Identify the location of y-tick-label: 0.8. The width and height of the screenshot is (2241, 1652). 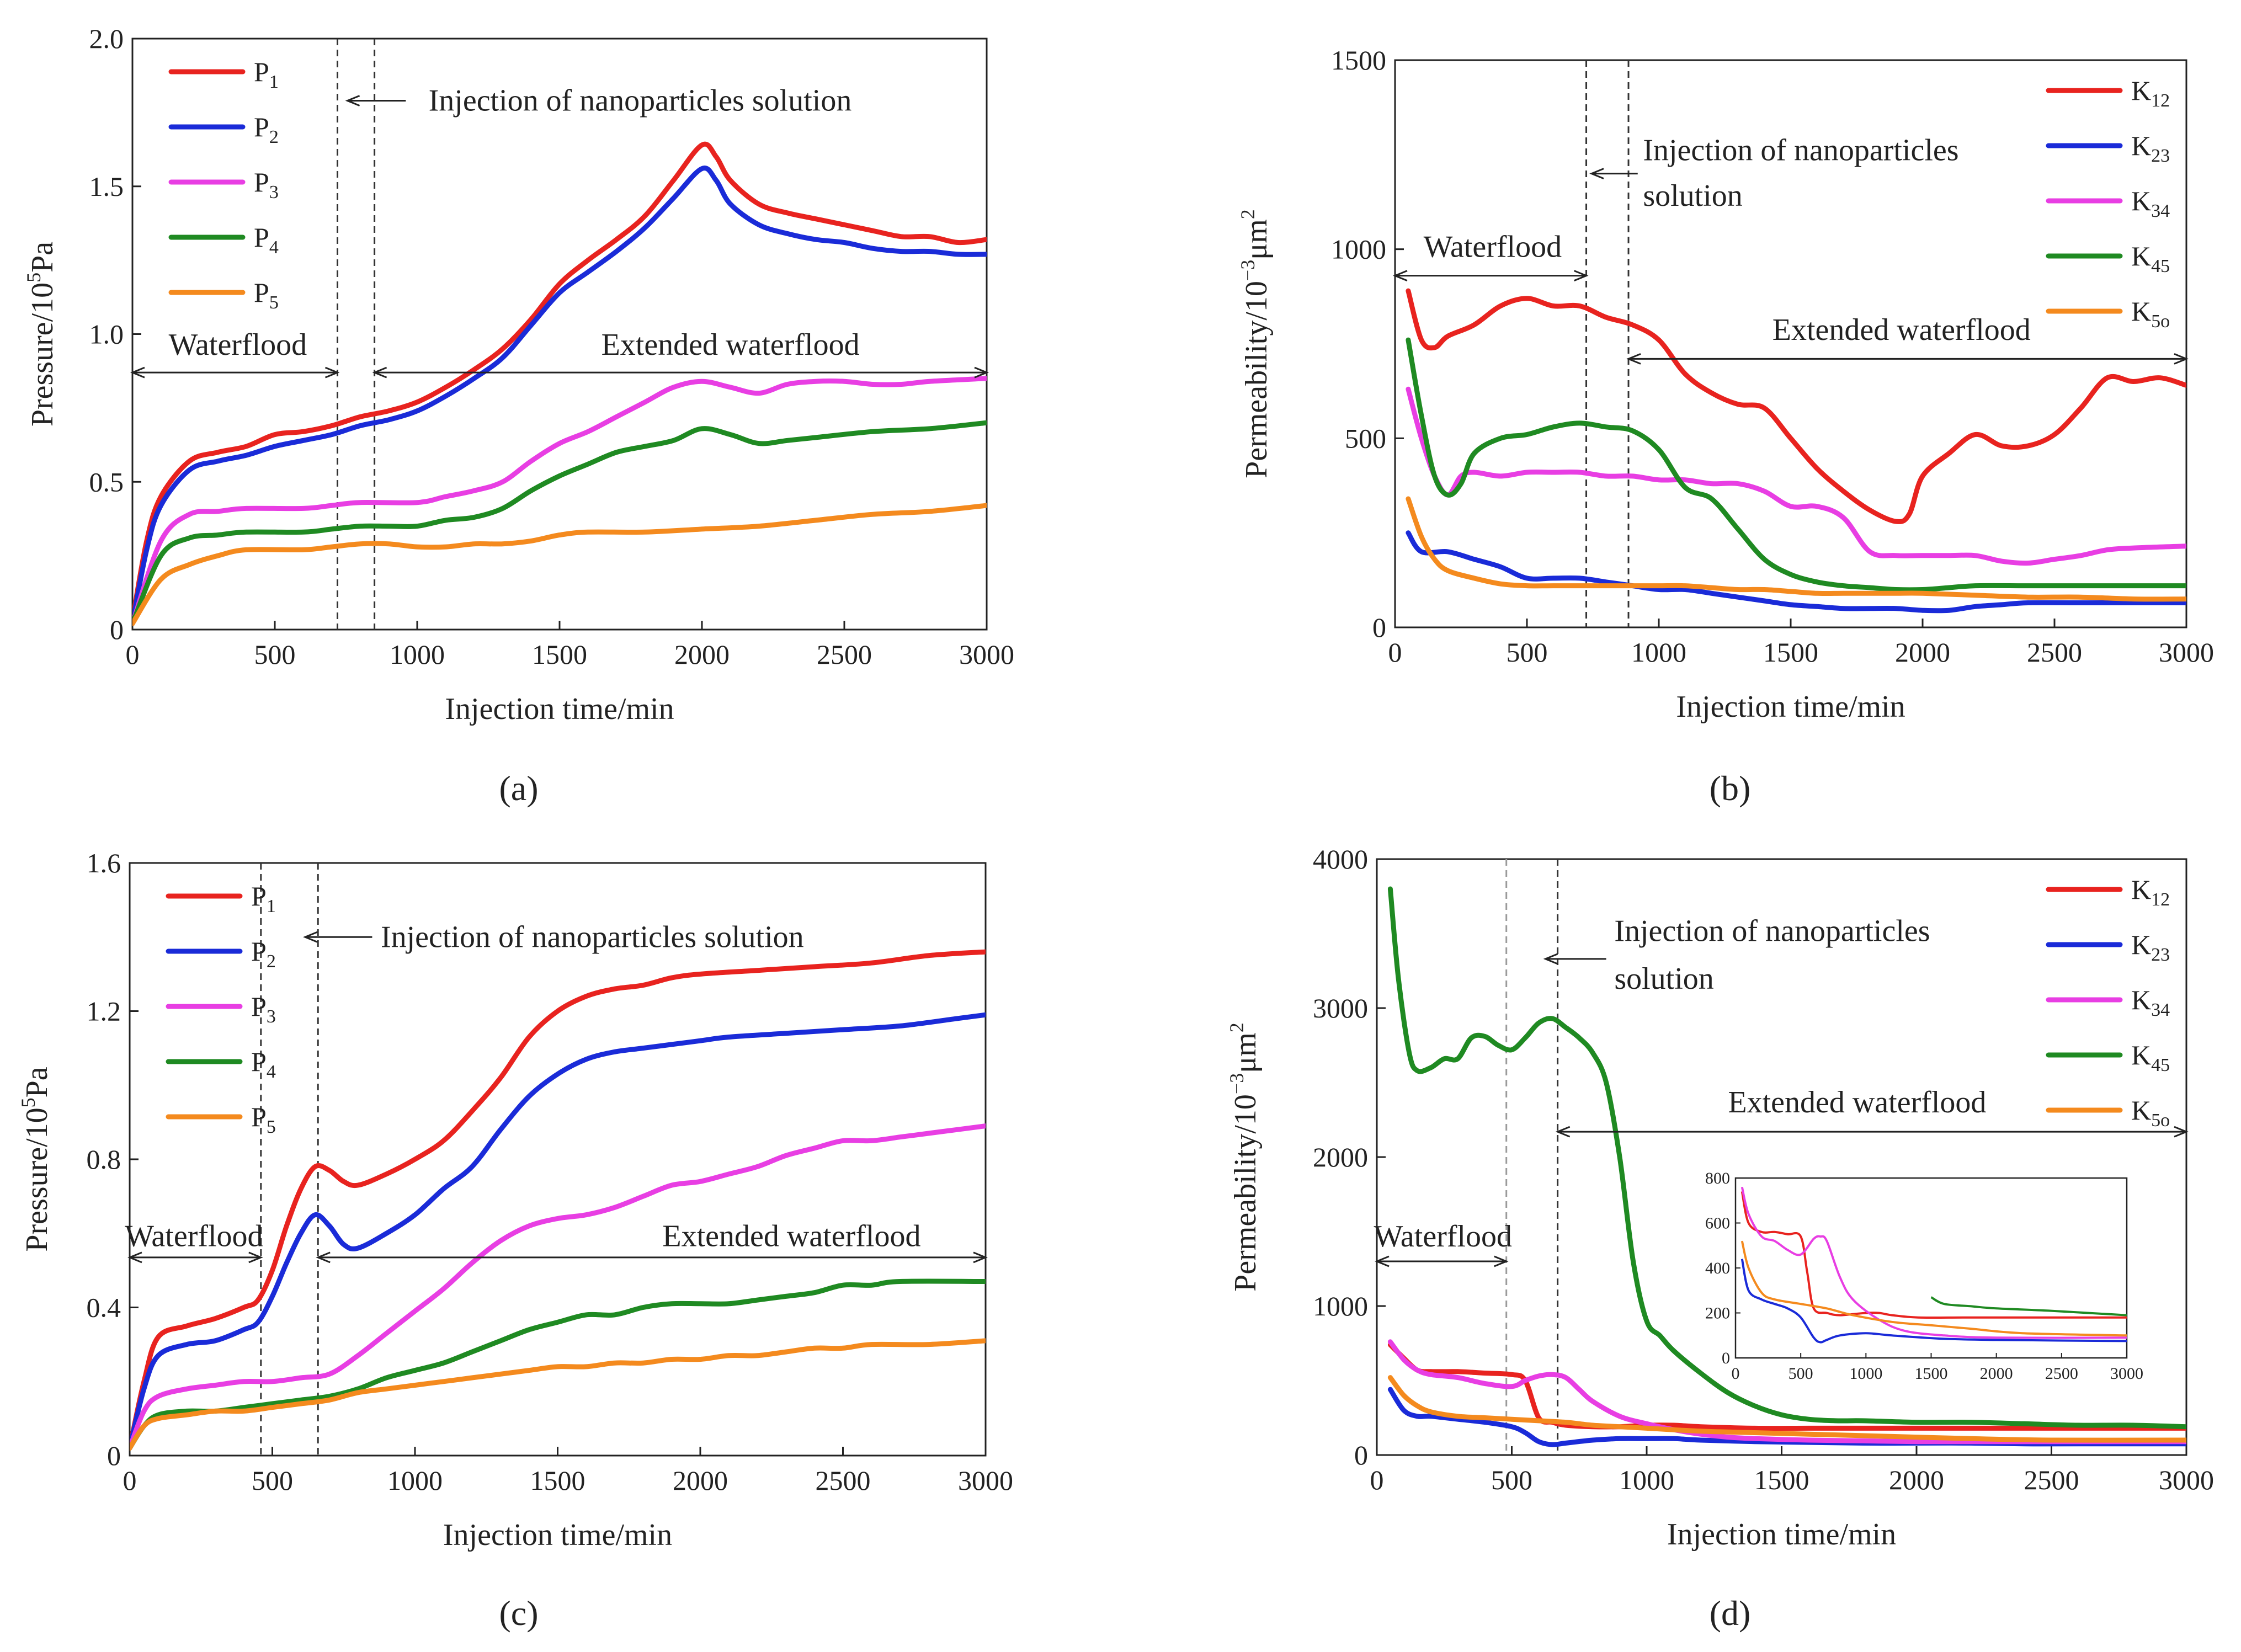
(104, 1159).